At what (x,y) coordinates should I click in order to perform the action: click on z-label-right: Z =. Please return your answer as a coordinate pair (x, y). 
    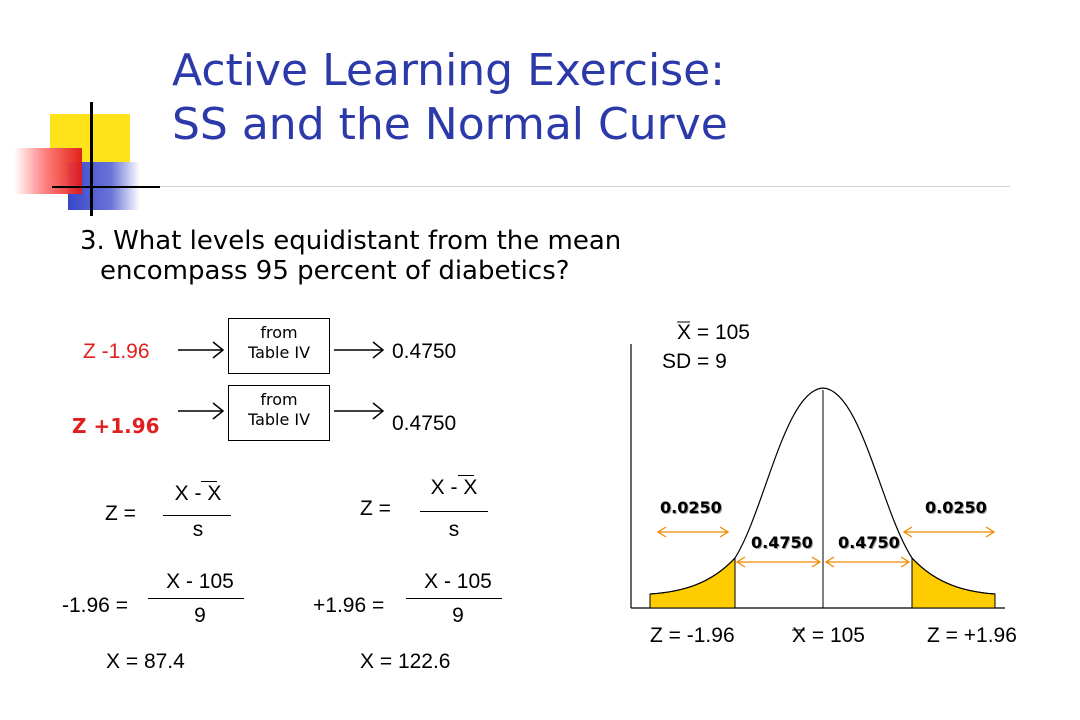
    Looking at the image, I should click on (375, 508).